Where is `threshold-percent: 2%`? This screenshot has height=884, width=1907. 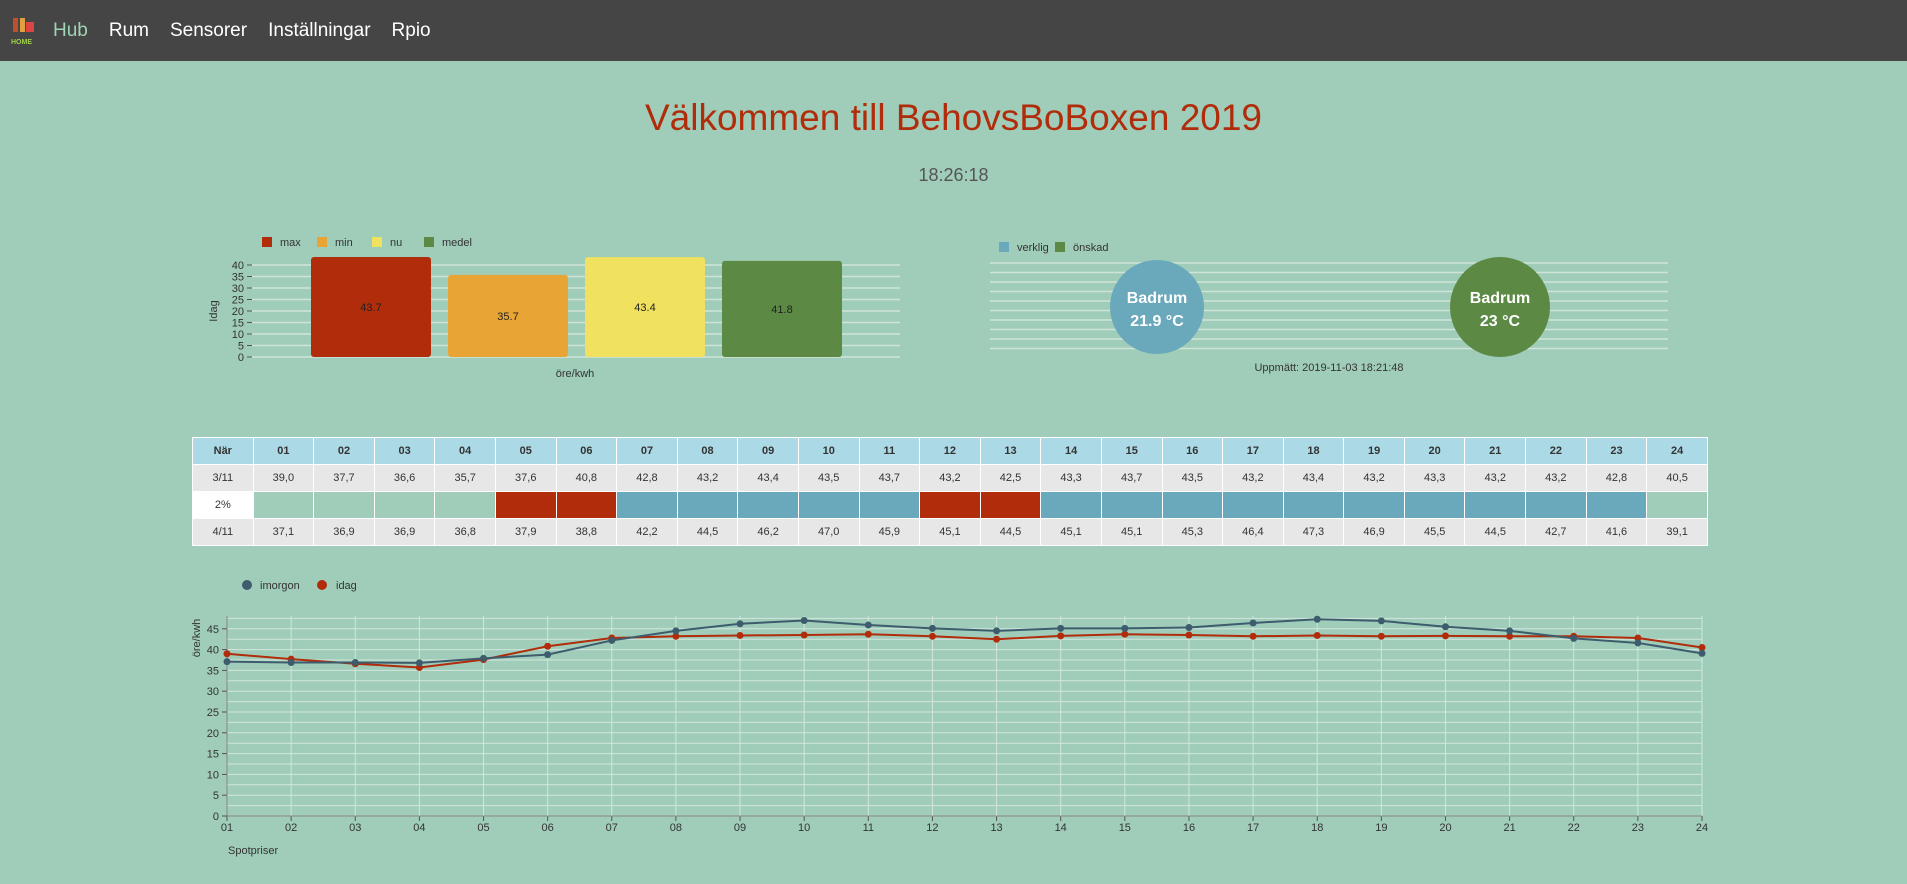 threshold-percent: 2% is located at coordinates (223, 505).